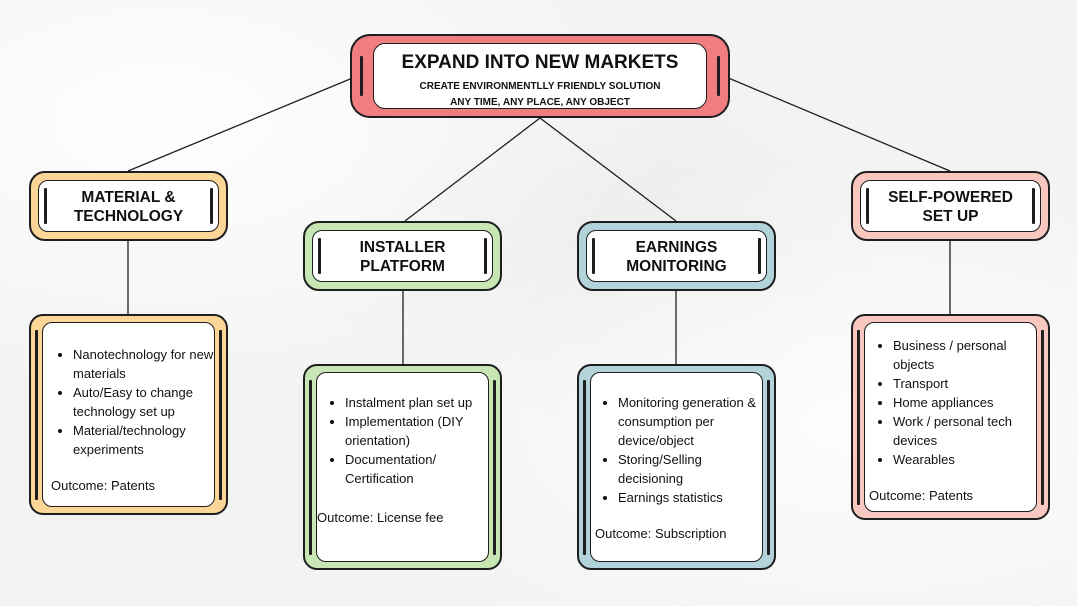 The image size is (1077, 606). Describe the element at coordinates (220, 415) in the screenshot. I see `material-details-right-bar` at that location.